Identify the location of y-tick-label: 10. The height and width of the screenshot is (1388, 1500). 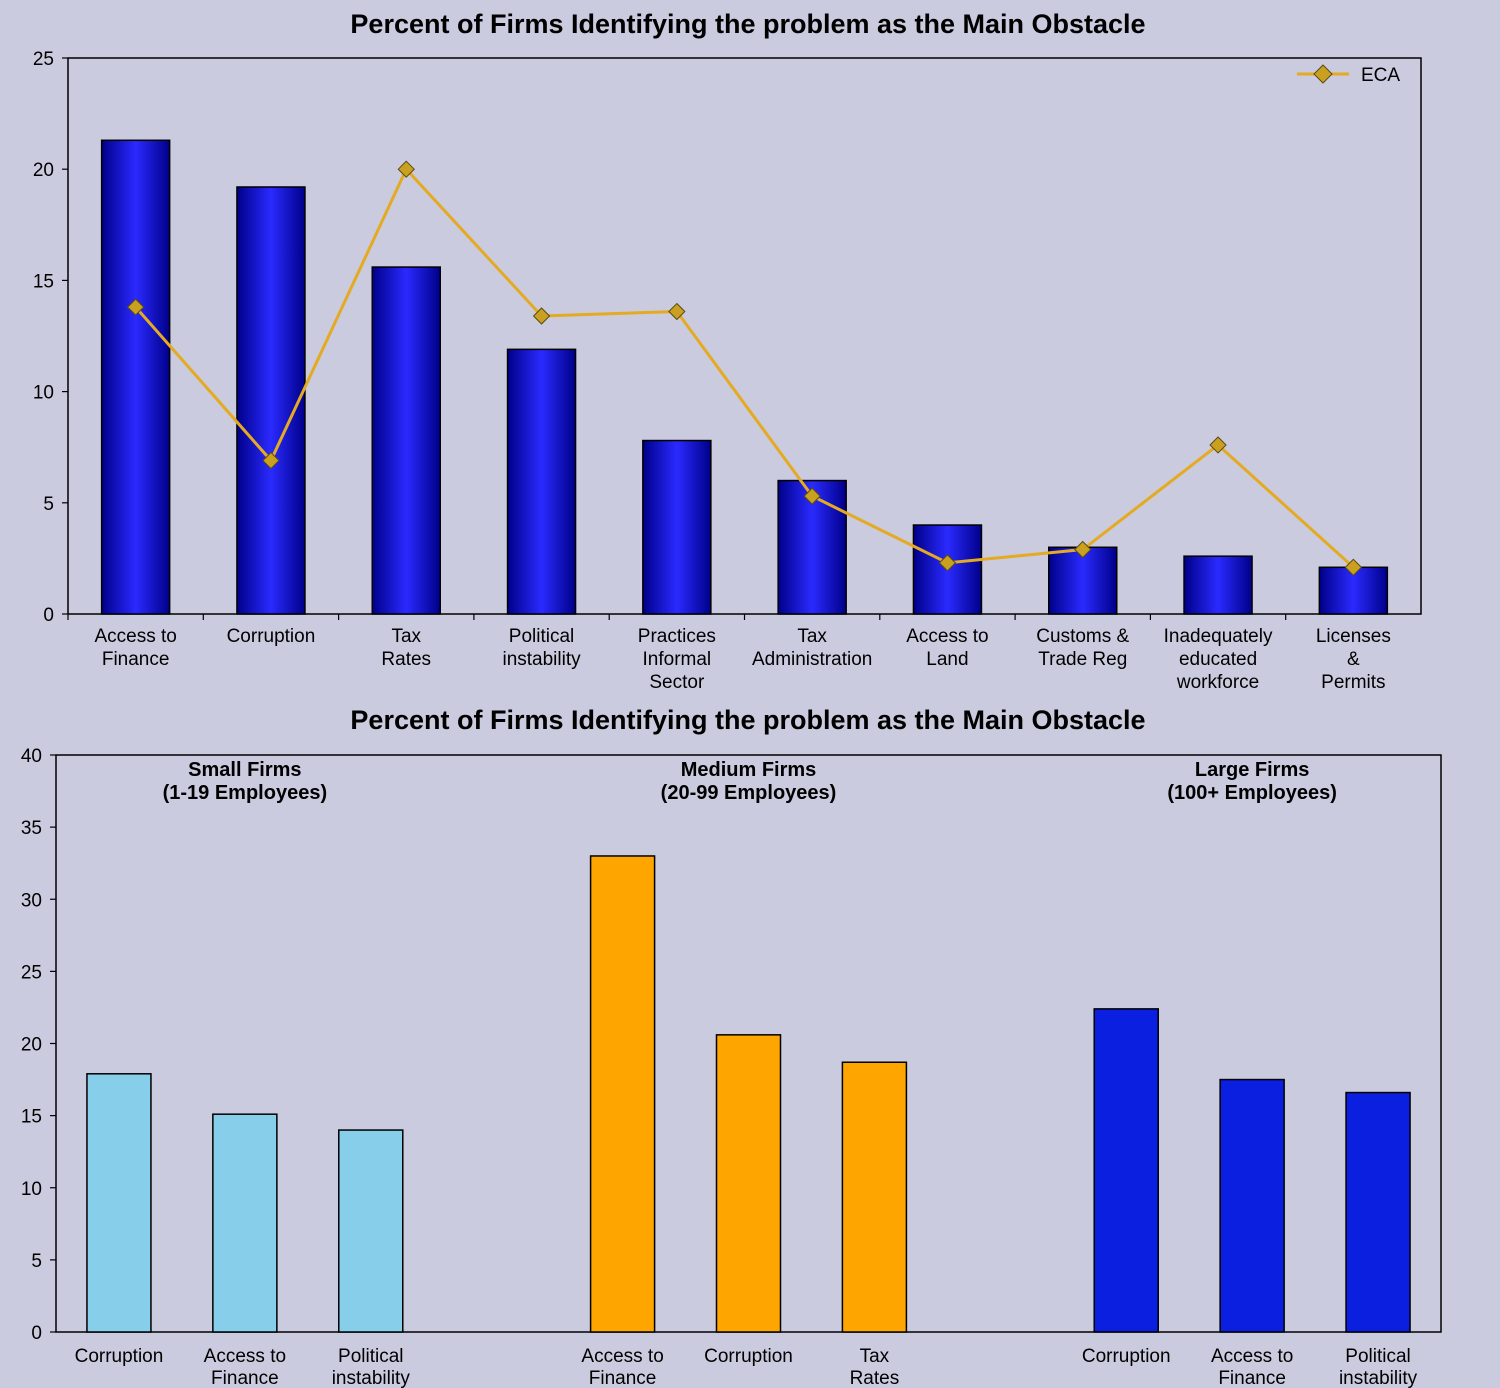
(43, 393).